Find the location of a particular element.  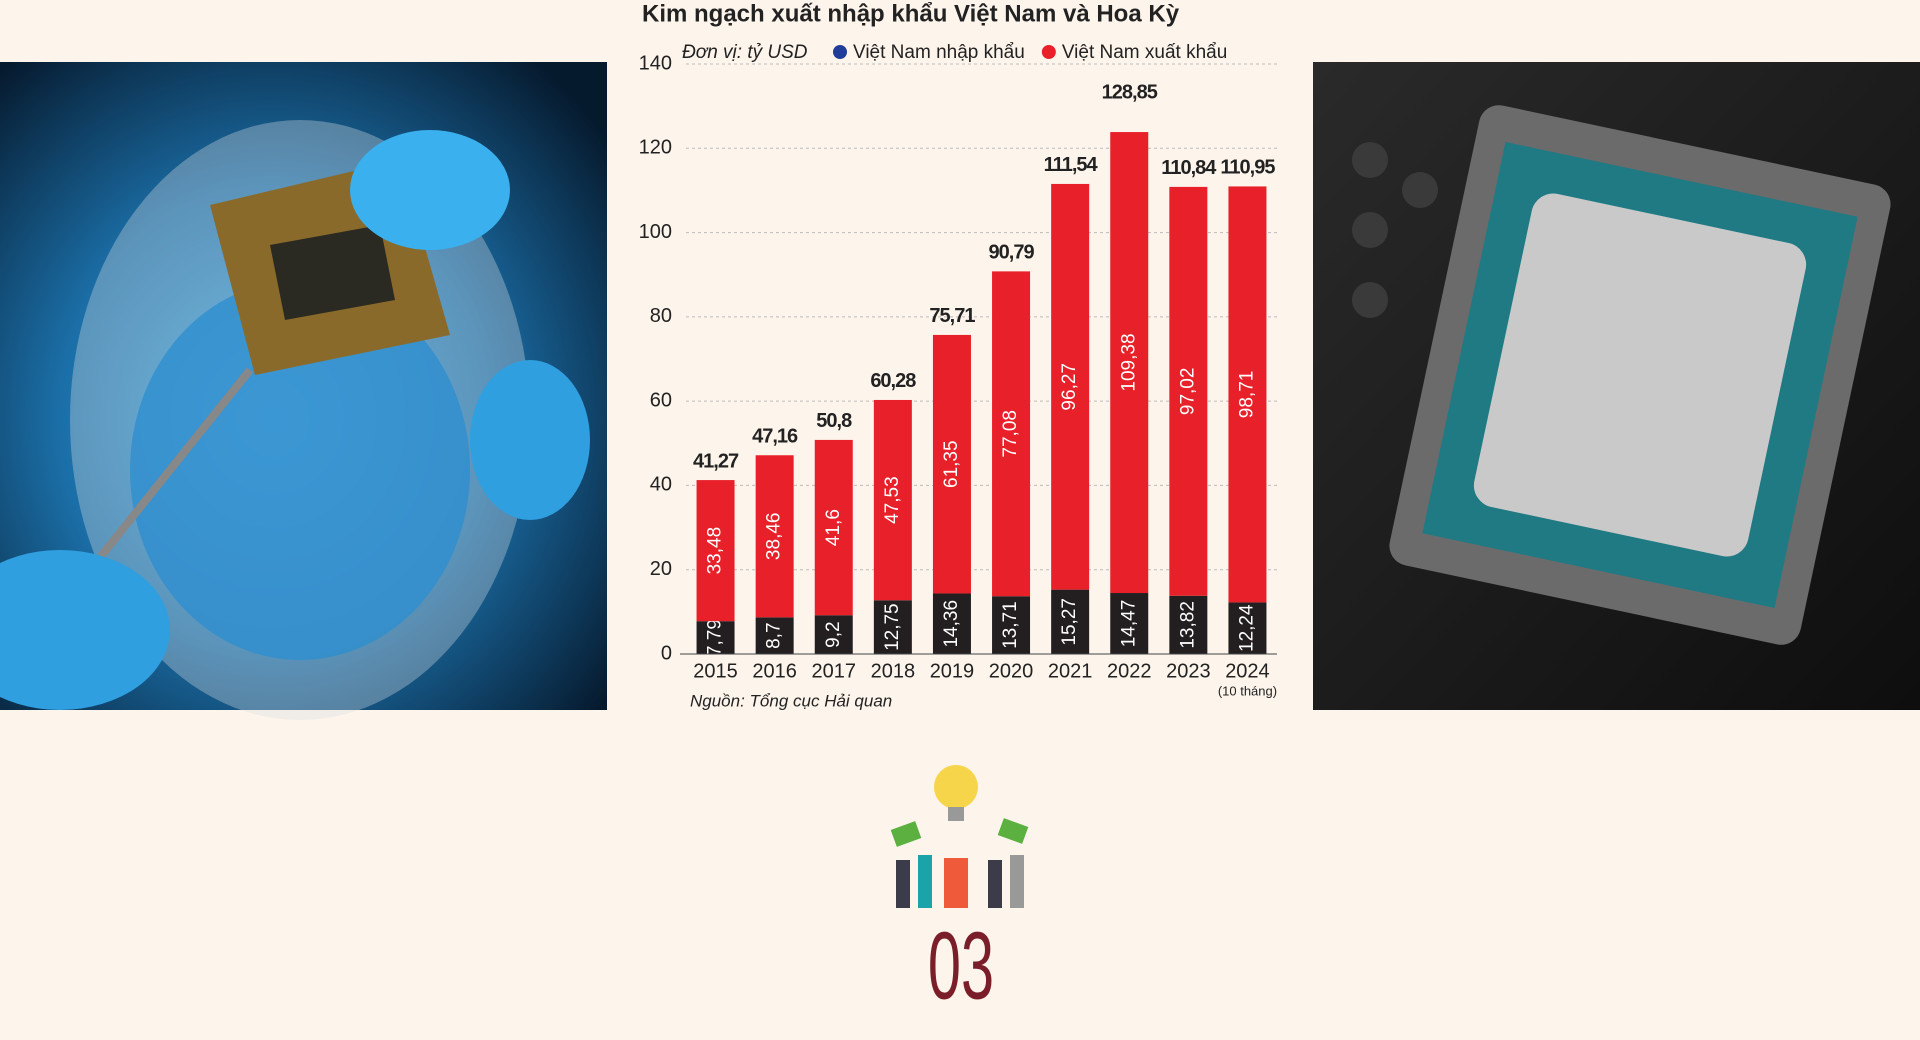

bar-value-label: 15,27 is located at coordinates (1069, 622).